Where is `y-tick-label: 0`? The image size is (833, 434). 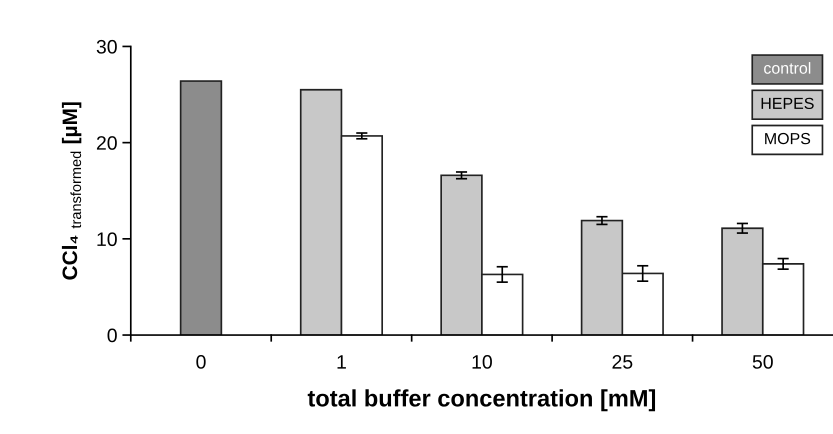
y-tick-label: 0 is located at coordinates (112, 335).